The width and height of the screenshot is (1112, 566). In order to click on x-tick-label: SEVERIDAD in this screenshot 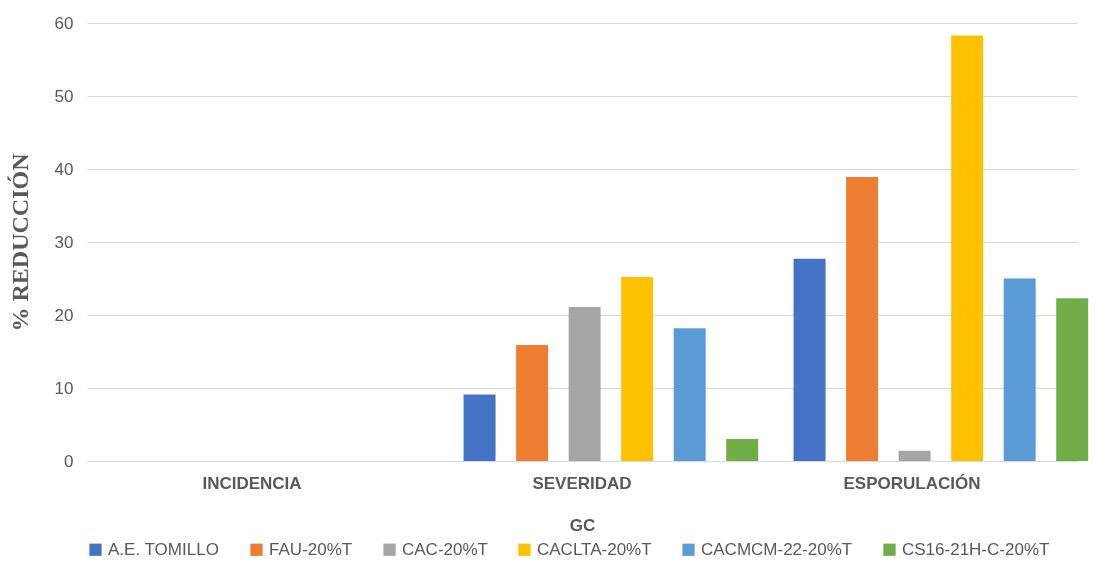, I will do `click(582, 483)`.